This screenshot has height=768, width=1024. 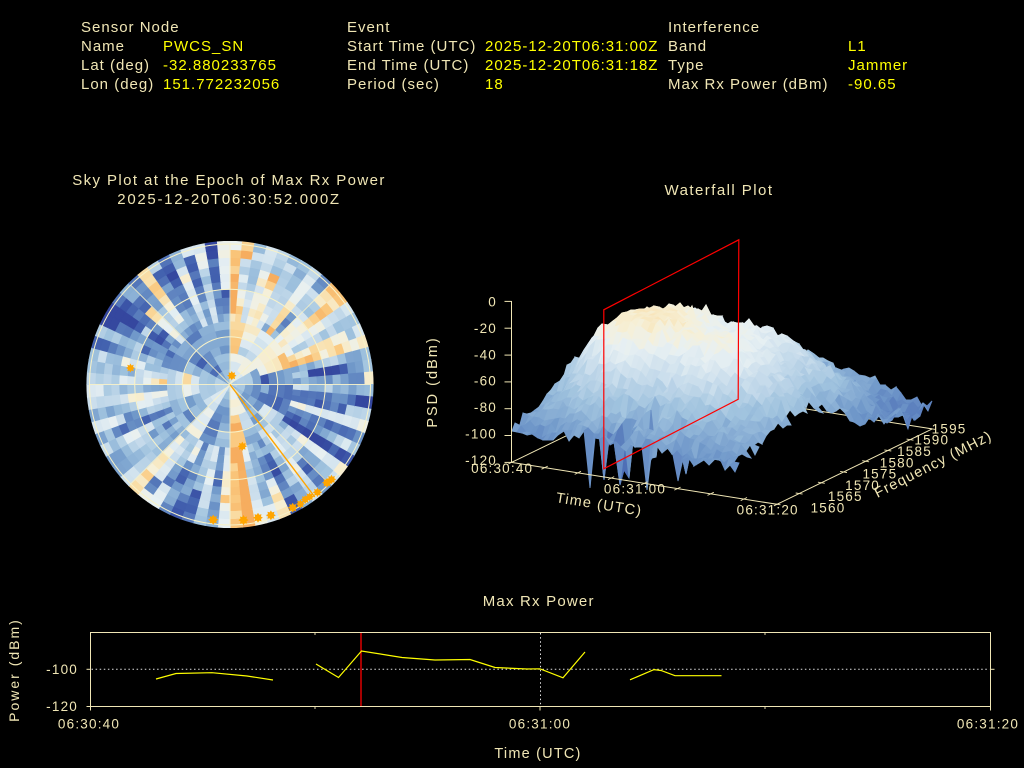 What do you see at coordinates (14, 670) in the screenshot?
I see `svg-text: Power (dBm)` at bounding box center [14, 670].